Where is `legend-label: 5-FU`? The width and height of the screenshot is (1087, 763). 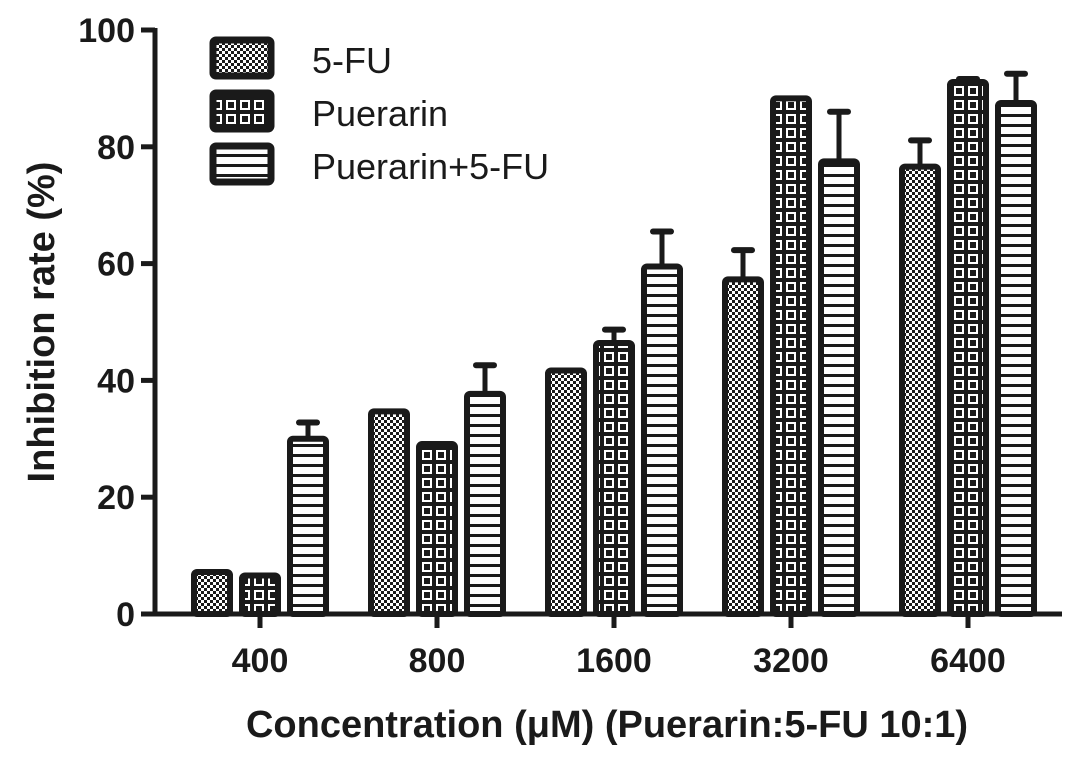
legend-label: 5-FU is located at coordinates (352, 60).